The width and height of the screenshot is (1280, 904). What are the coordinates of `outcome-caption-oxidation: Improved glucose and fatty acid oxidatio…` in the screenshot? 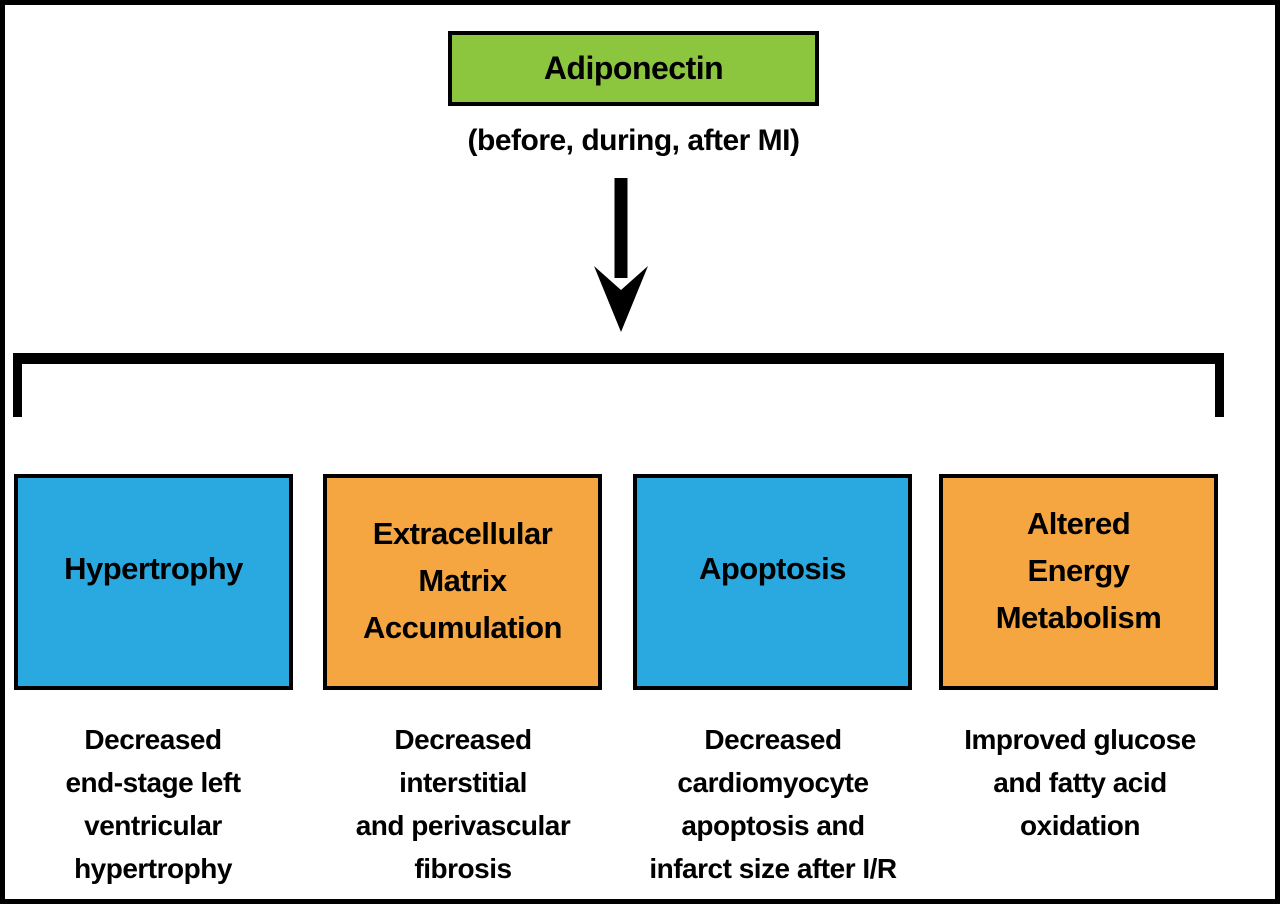 It's located at (1080, 782).